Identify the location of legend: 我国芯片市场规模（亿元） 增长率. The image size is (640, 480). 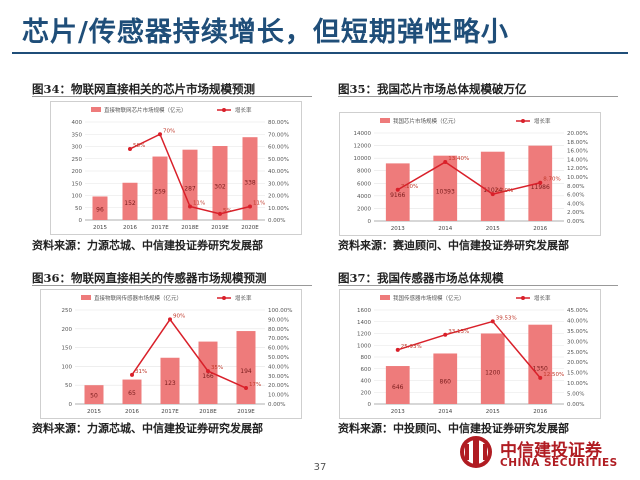
(465, 121).